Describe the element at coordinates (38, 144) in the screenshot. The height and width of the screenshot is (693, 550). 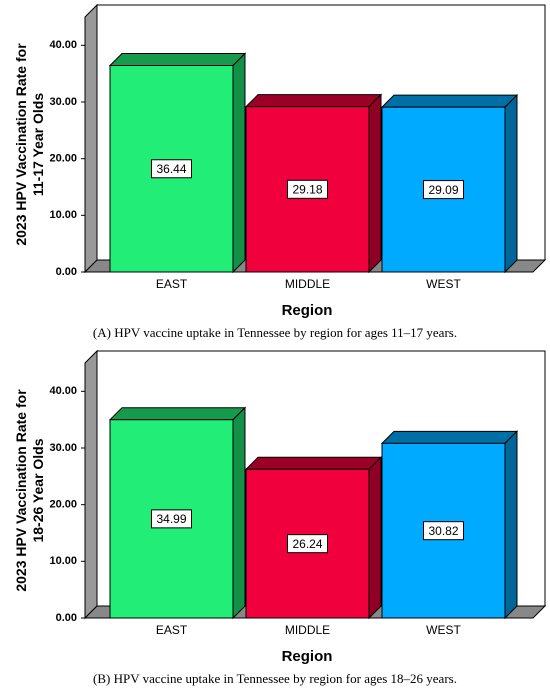
I see `y-axis-title-line: 11-17 Year Olds` at that location.